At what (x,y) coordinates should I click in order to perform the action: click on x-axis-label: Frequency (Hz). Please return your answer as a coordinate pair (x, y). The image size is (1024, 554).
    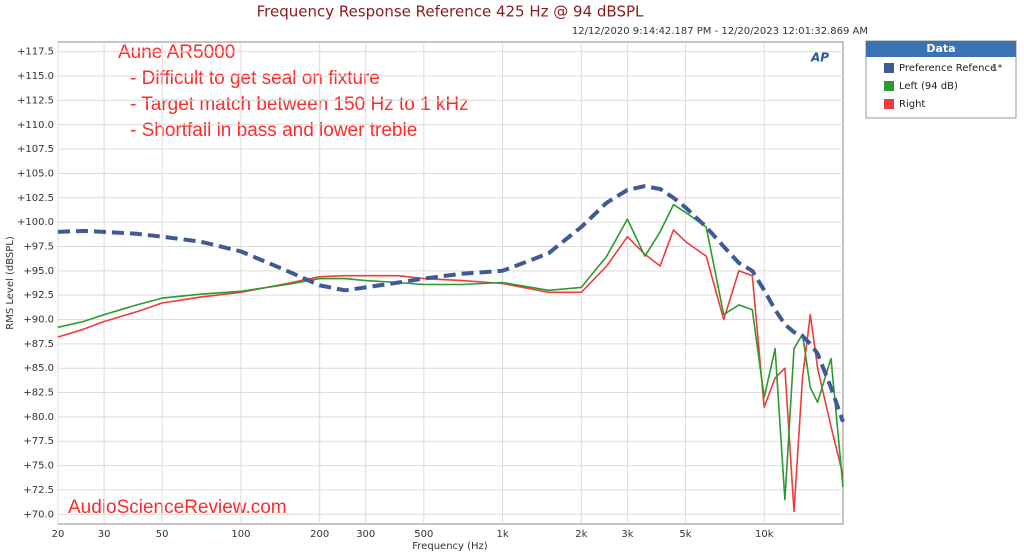
    Looking at the image, I should click on (450, 546).